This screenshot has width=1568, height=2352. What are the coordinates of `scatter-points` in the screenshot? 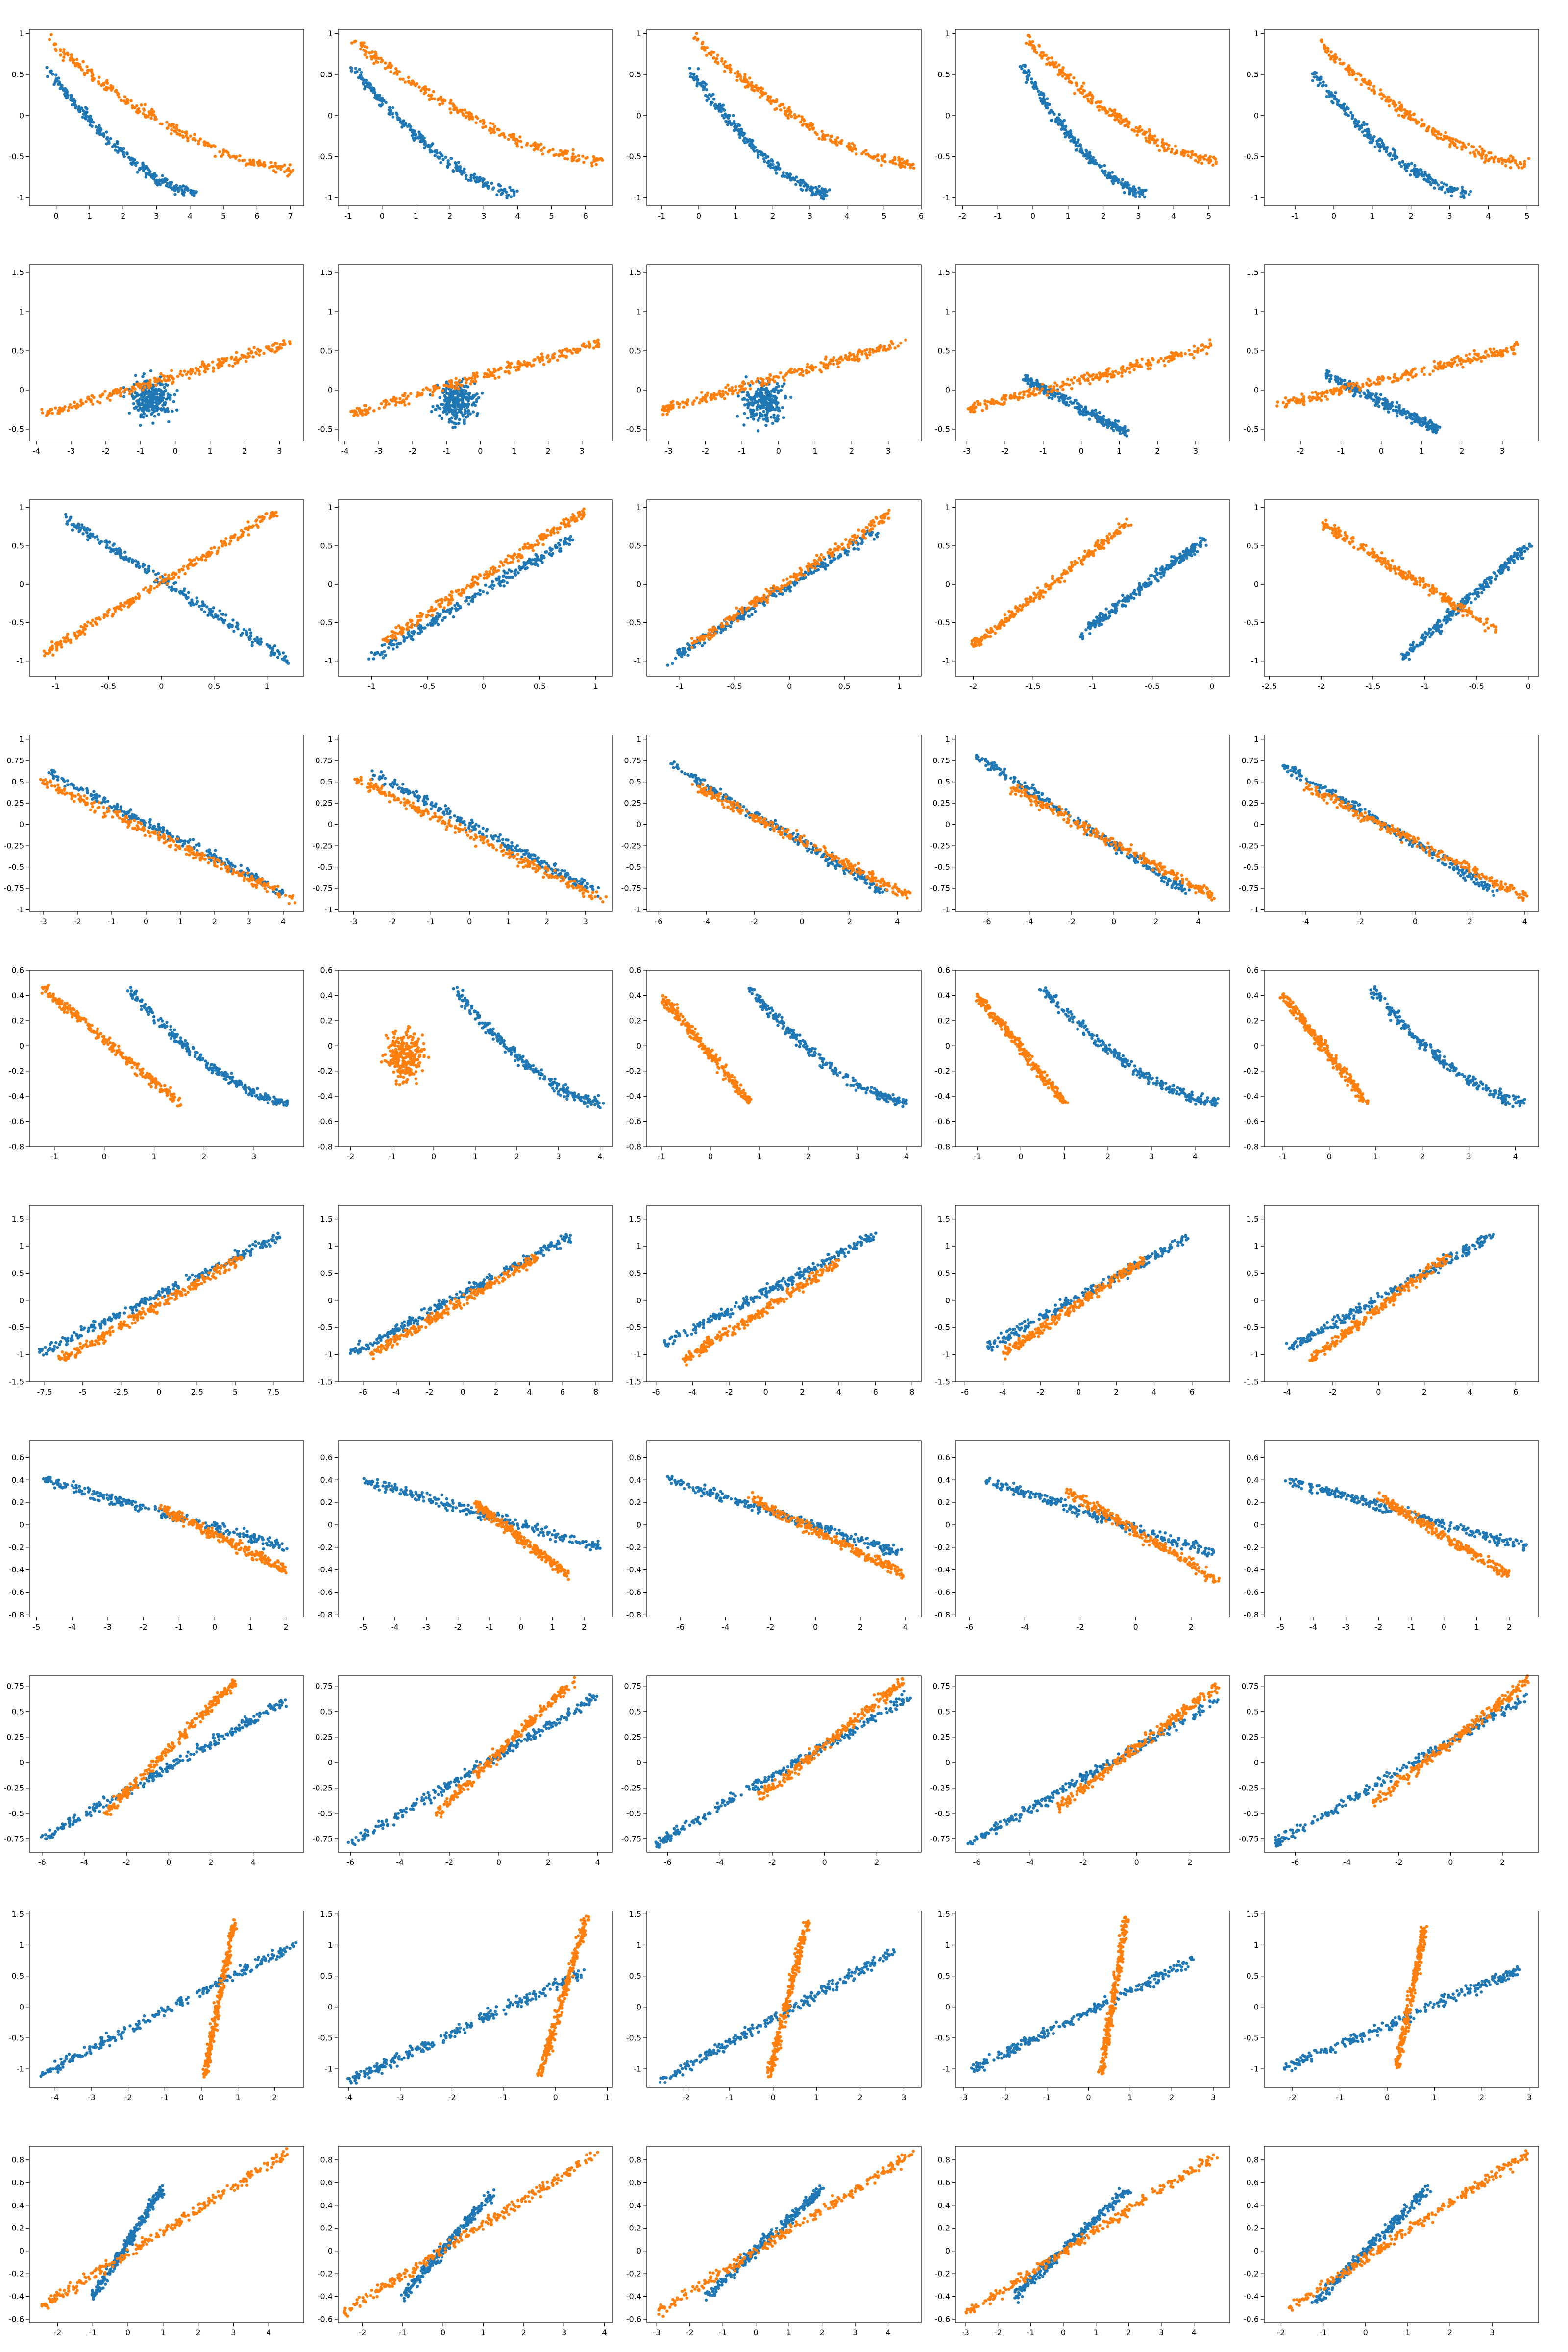 It's located at (1420, 118).